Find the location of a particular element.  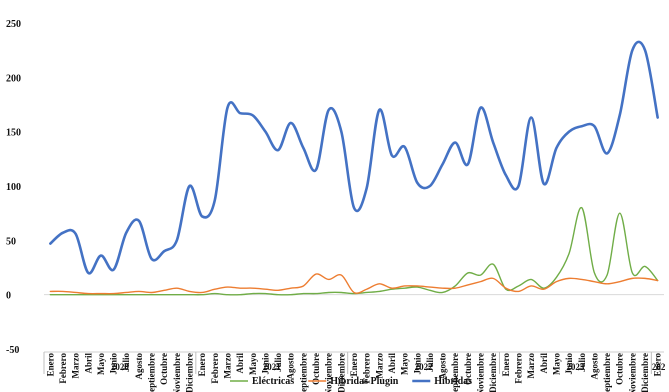

legend-item-hibridas: Híbridas is located at coordinates (442, 381).